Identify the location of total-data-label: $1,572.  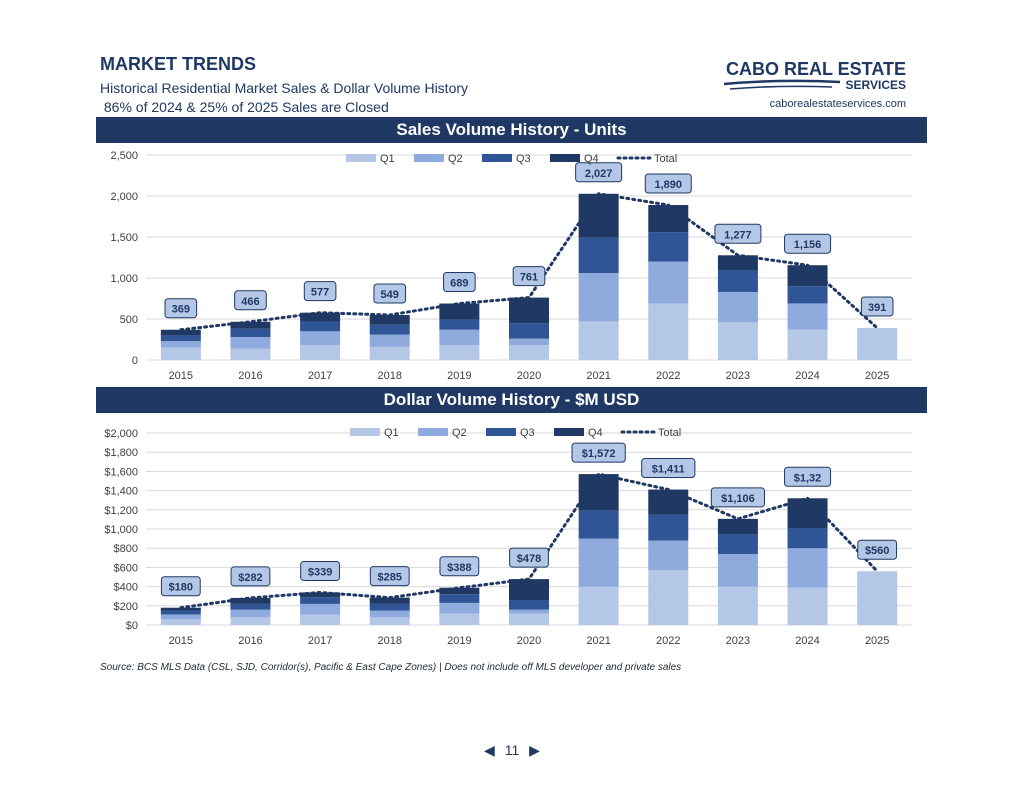
(599, 454).